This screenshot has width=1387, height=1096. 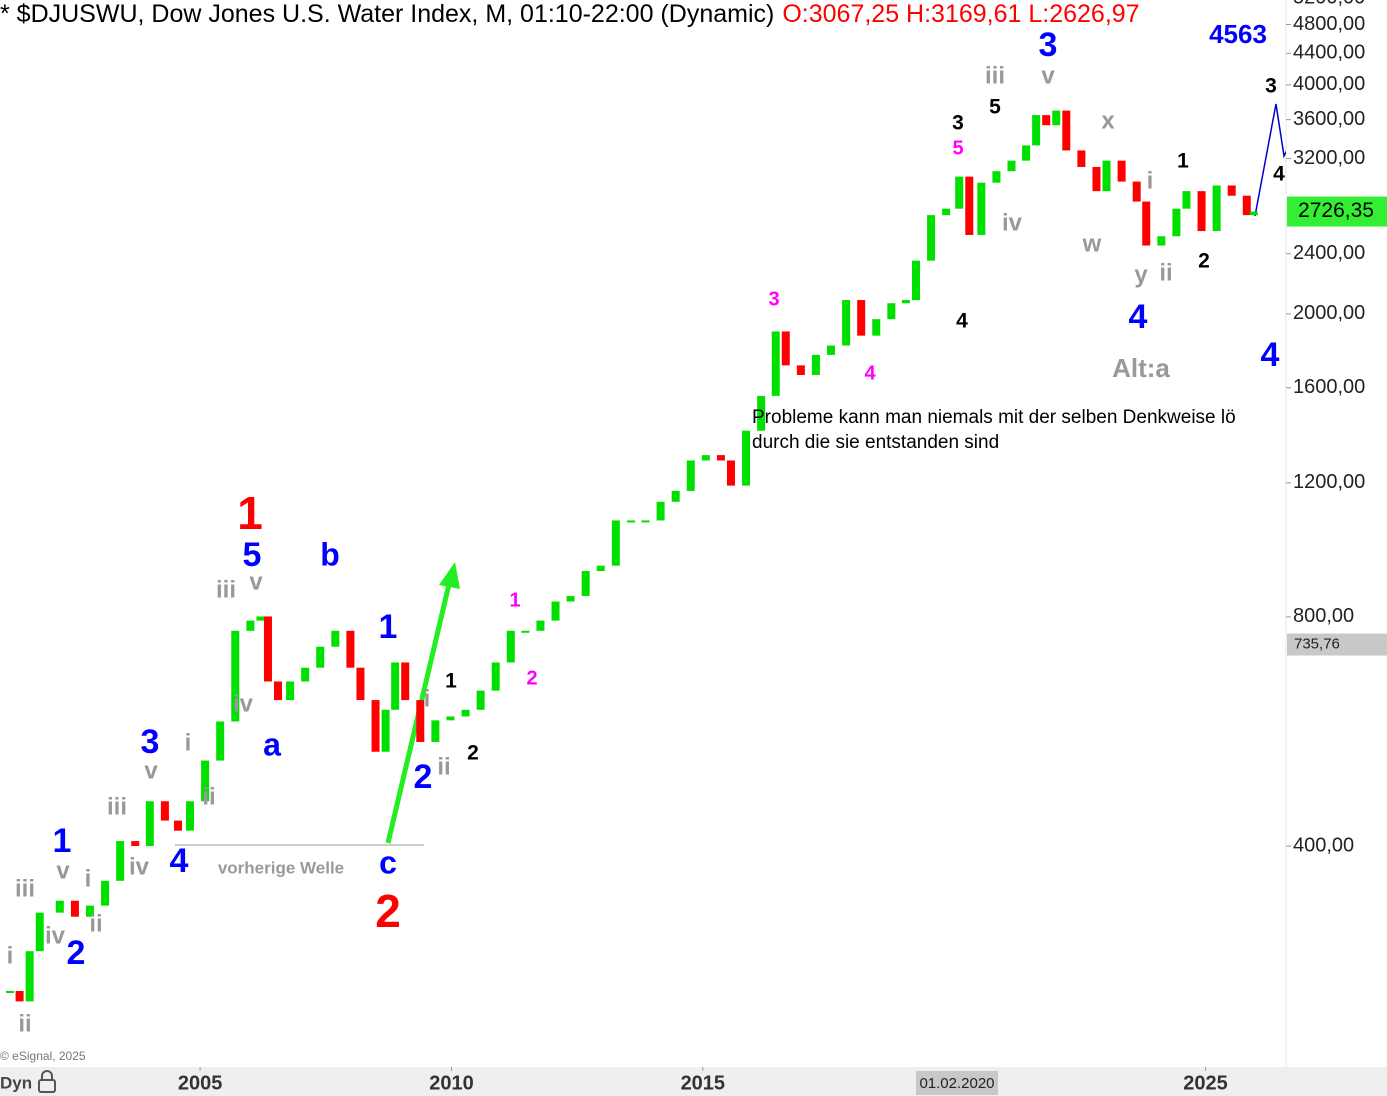 I want to click on cursor-date-label: 01.02.2020, so click(x=956, y=1083).